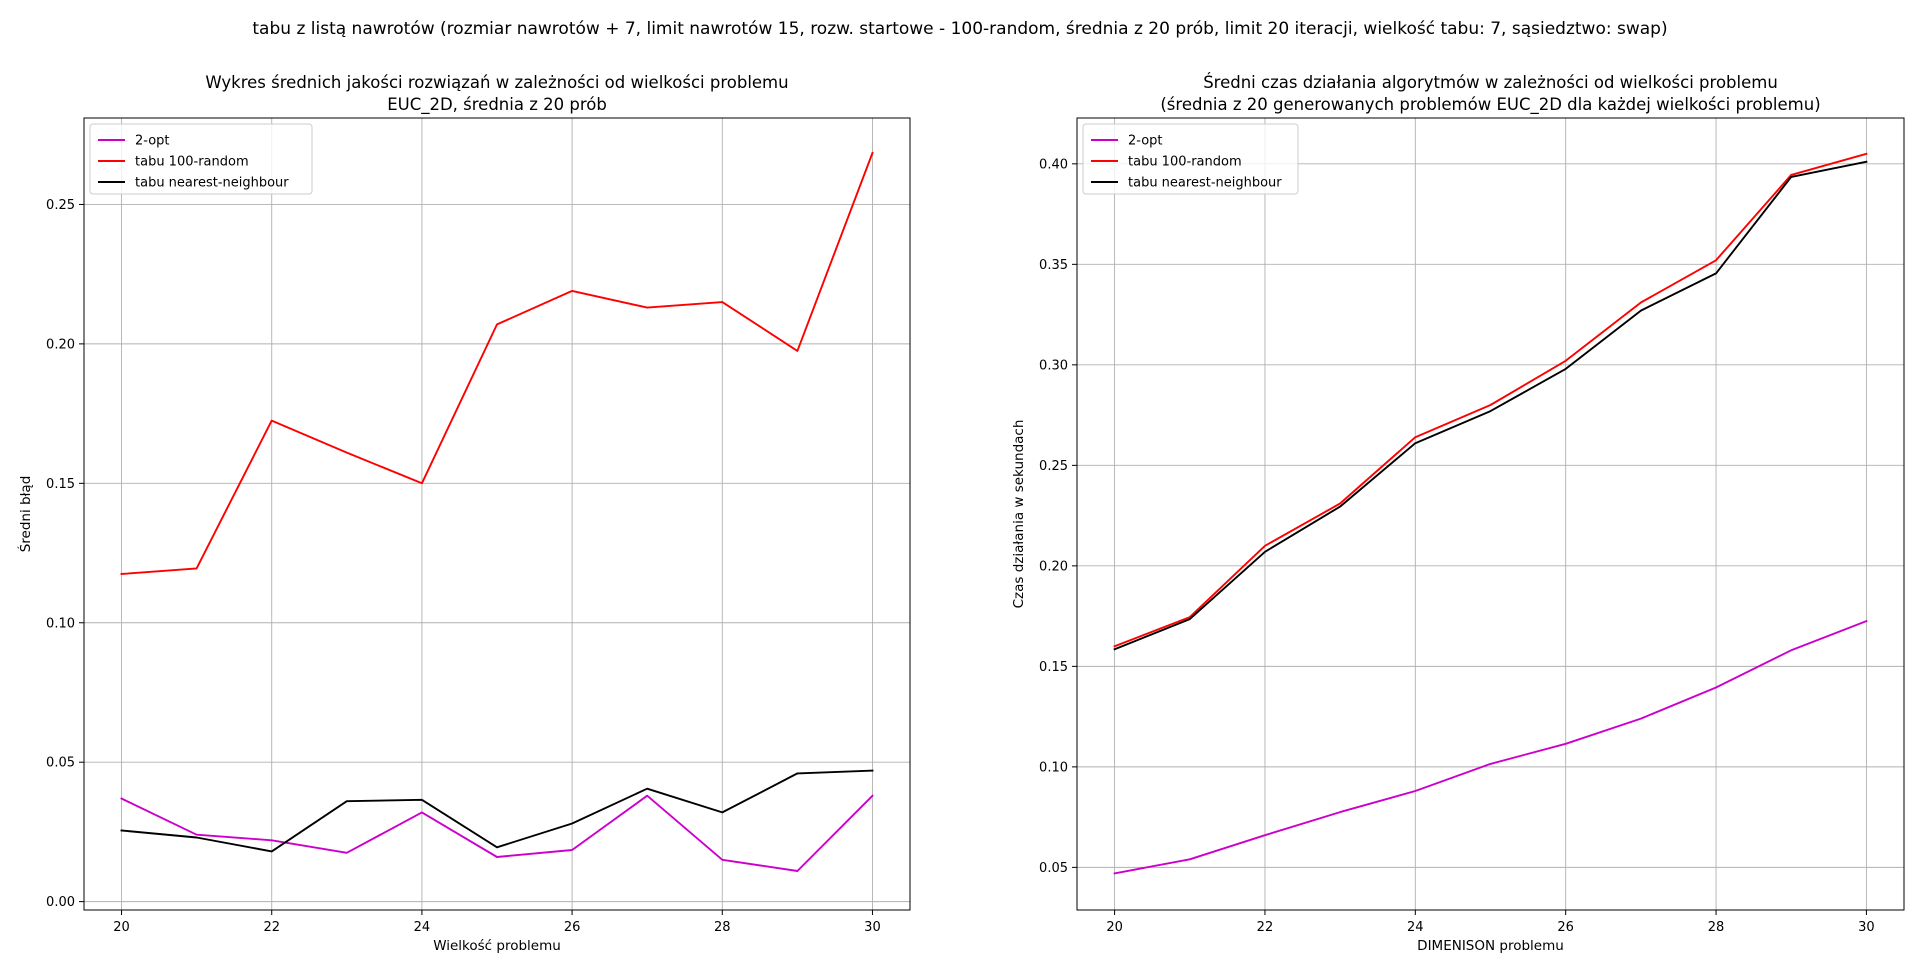 This screenshot has height=975, width=1920. Describe the element at coordinates (1053, 265) in the screenshot. I see `y-tick-label: 0.35` at that location.